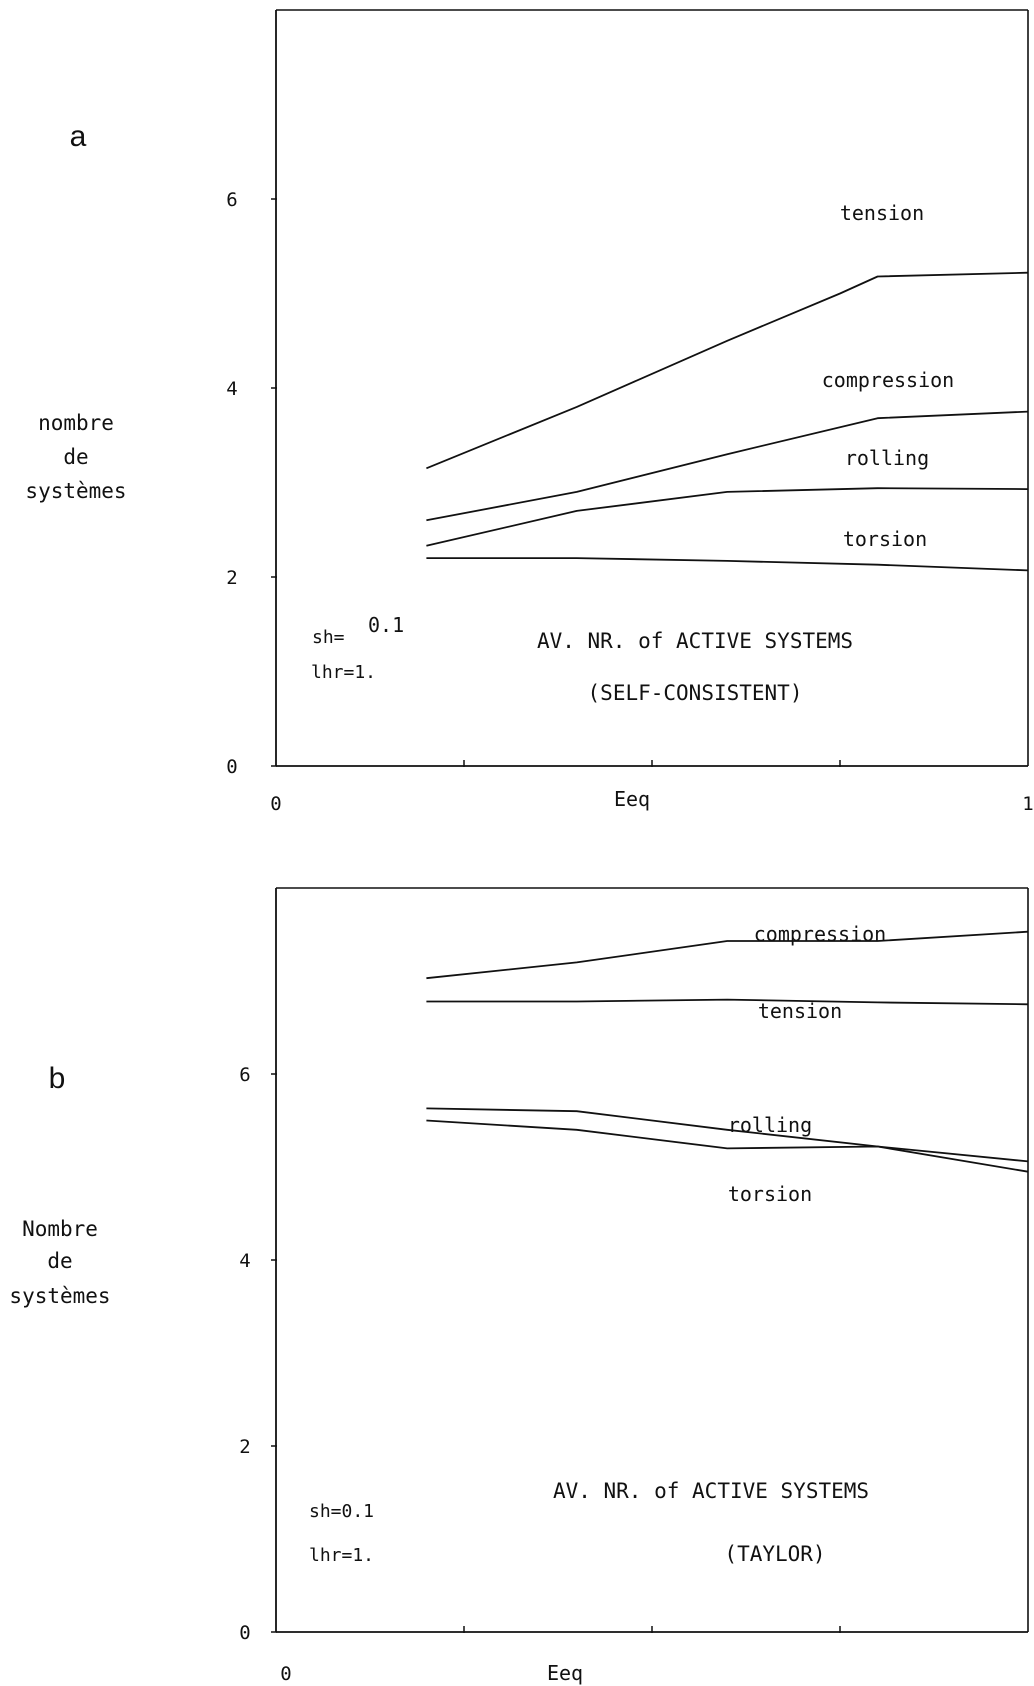 The width and height of the screenshot is (1034, 1686). I want to click on panel-label: a, so click(78, 136).